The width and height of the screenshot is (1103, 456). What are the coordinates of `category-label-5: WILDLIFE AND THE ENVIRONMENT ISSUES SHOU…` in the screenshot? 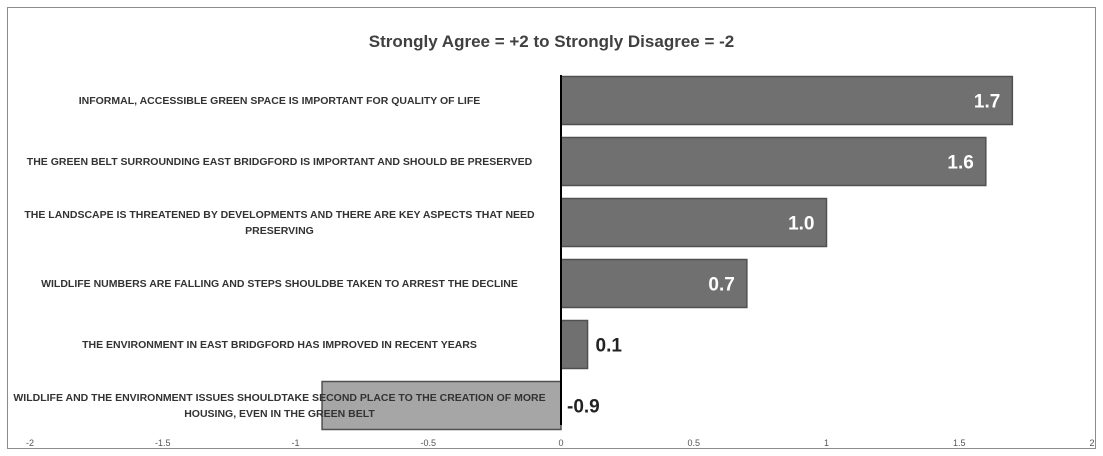 It's located at (279, 405).